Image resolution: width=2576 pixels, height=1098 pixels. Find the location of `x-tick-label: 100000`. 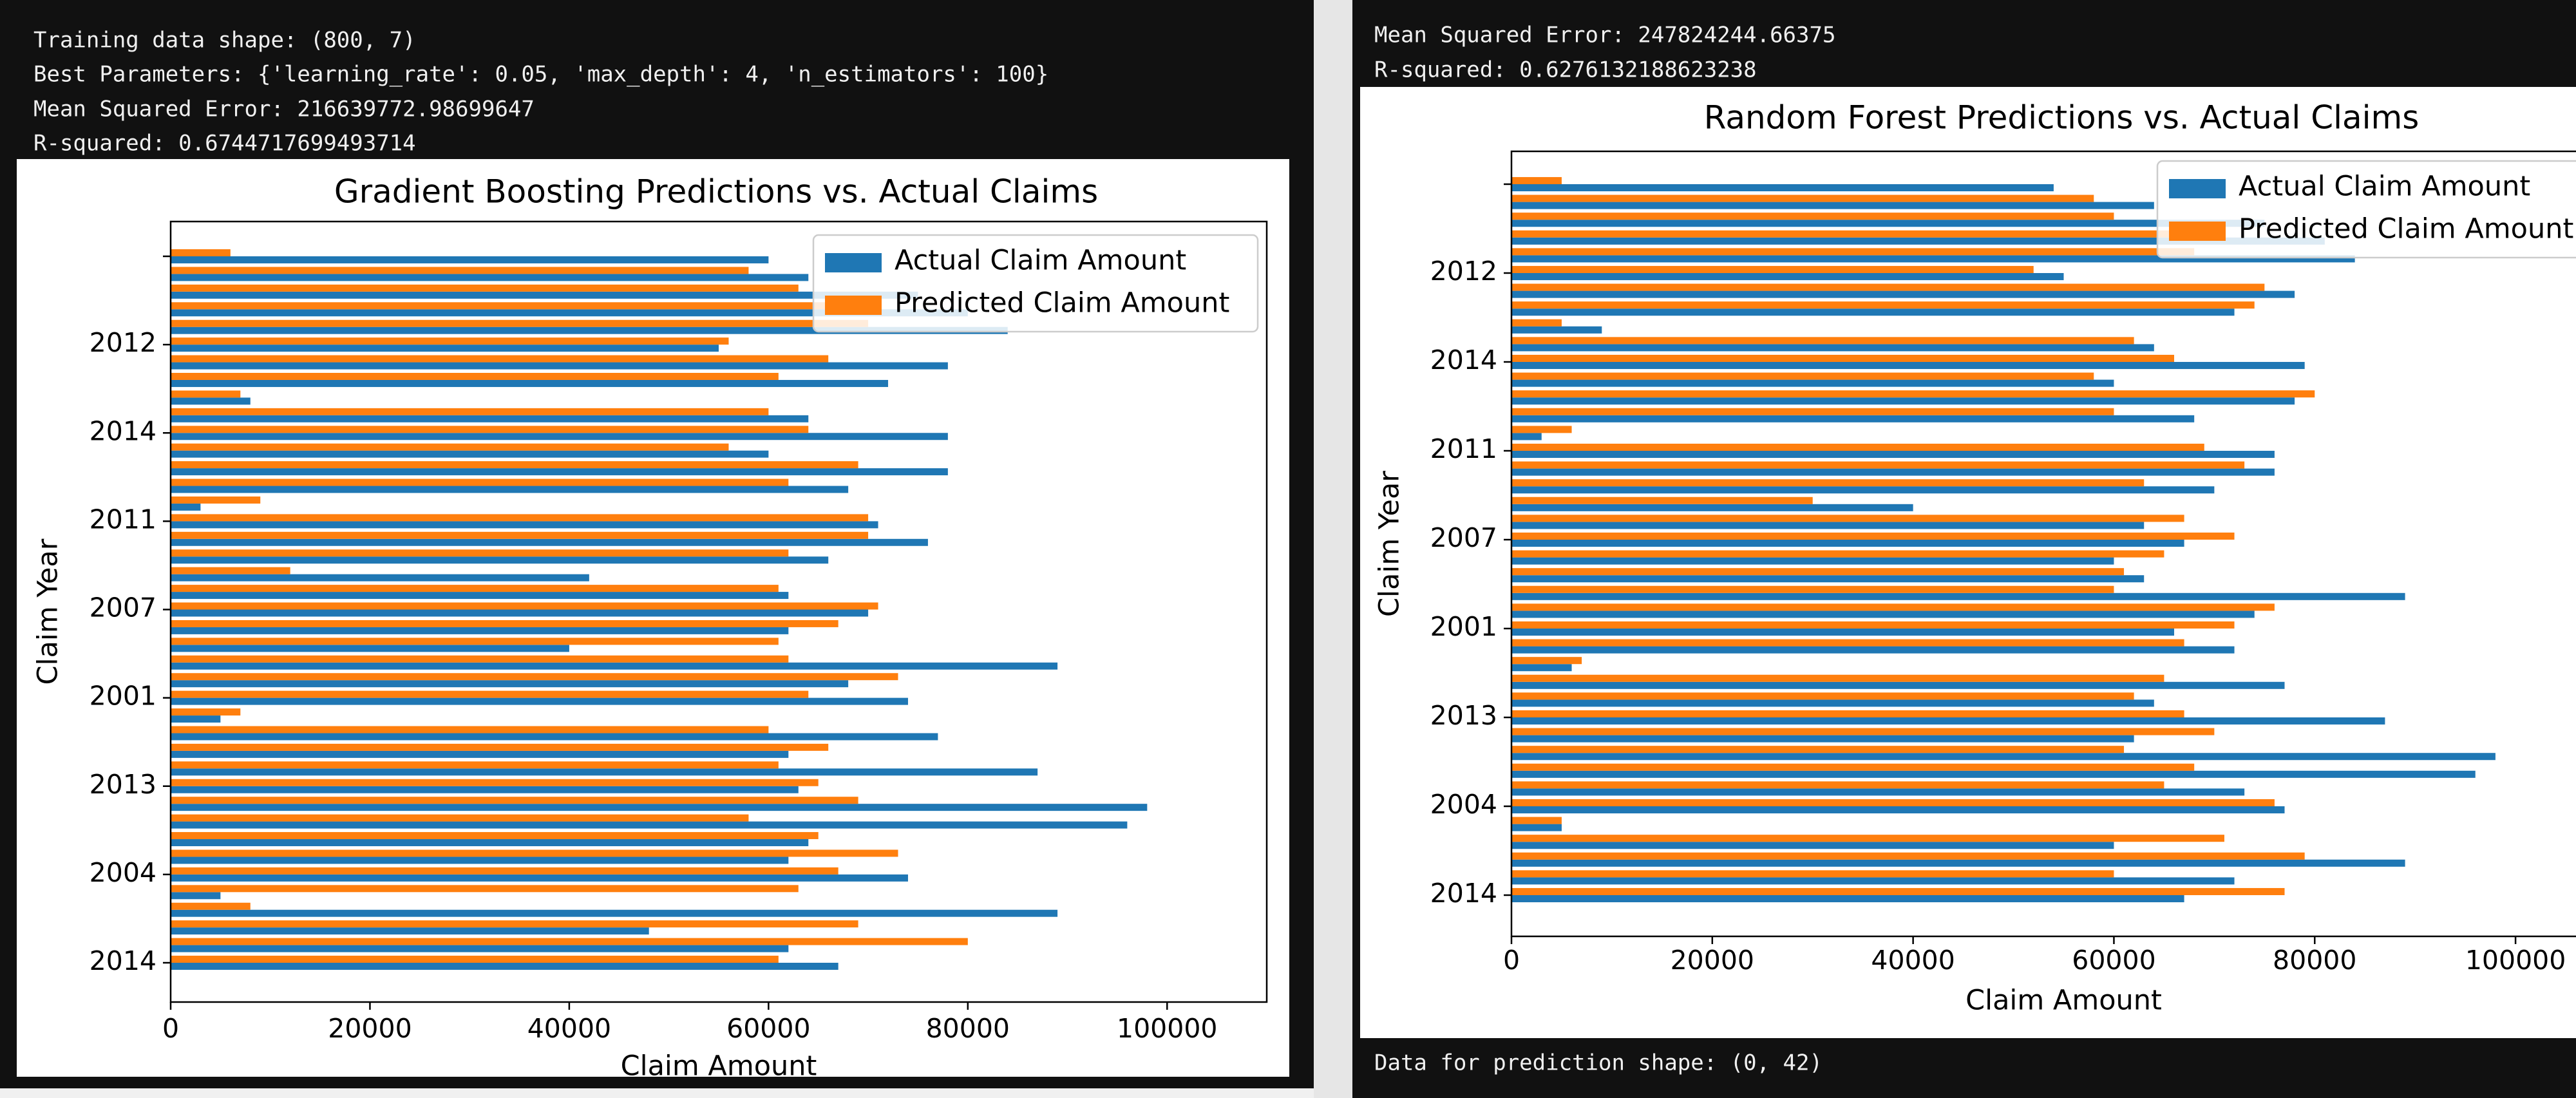

x-tick-label: 100000 is located at coordinates (1167, 1028).